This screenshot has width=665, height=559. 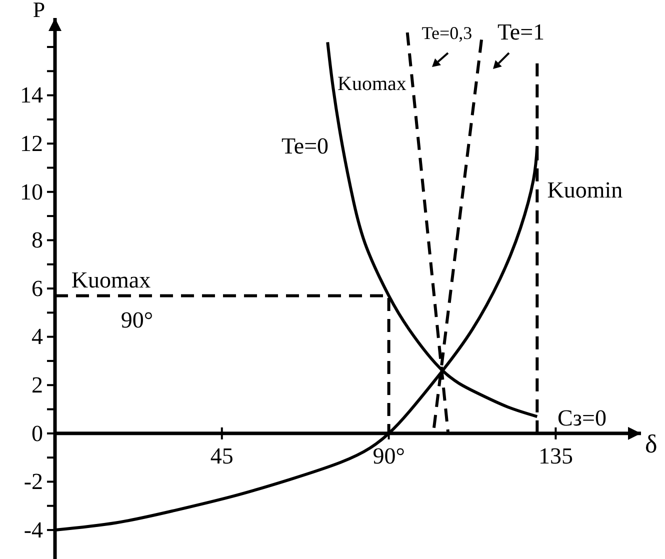 I want to click on y-tick-label: 2, so click(x=37, y=385).